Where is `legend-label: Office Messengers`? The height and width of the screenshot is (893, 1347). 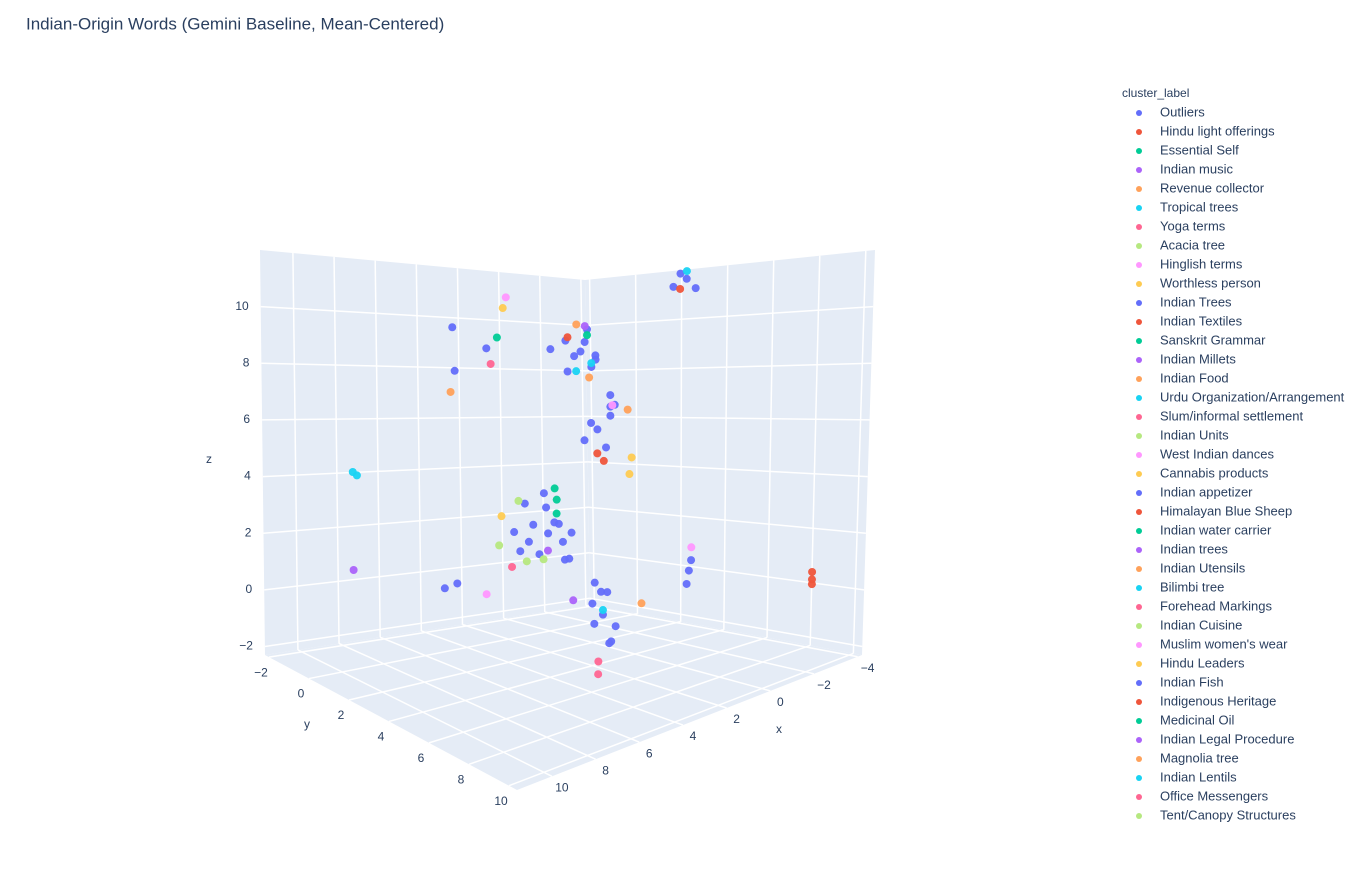
legend-label: Office Messengers is located at coordinates (1214, 795).